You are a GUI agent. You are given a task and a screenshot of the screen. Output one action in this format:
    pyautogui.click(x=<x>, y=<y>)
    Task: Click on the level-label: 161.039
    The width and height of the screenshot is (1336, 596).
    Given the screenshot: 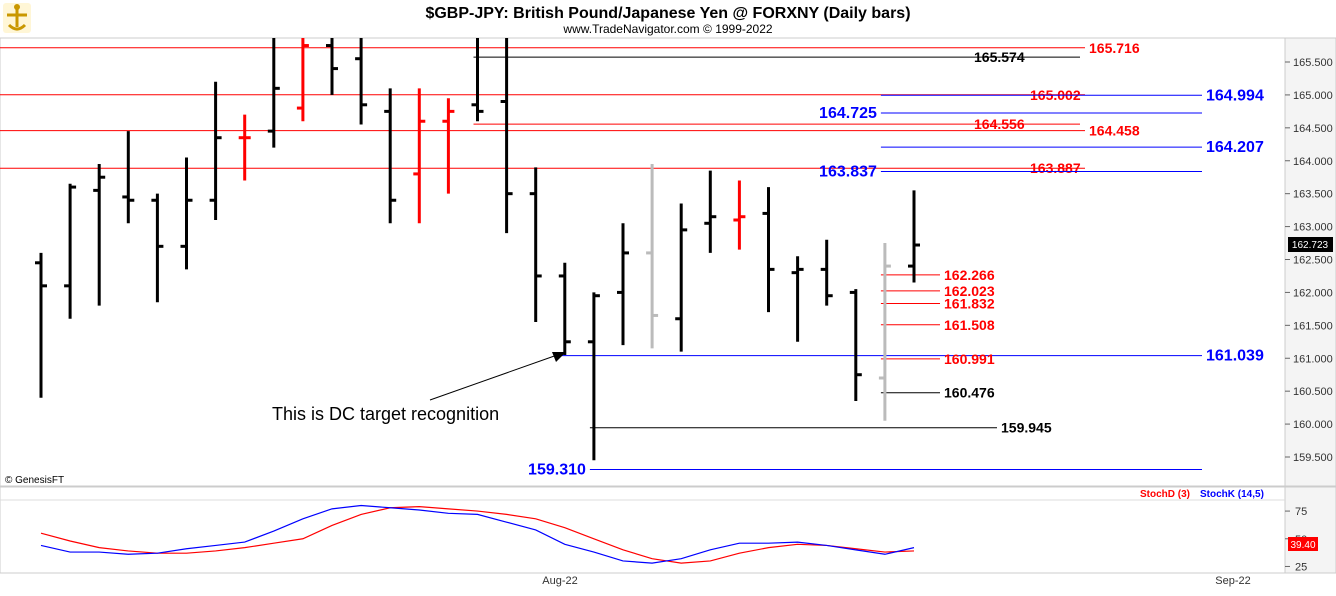 What is the action you would take?
    pyautogui.click(x=1235, y=356)
    